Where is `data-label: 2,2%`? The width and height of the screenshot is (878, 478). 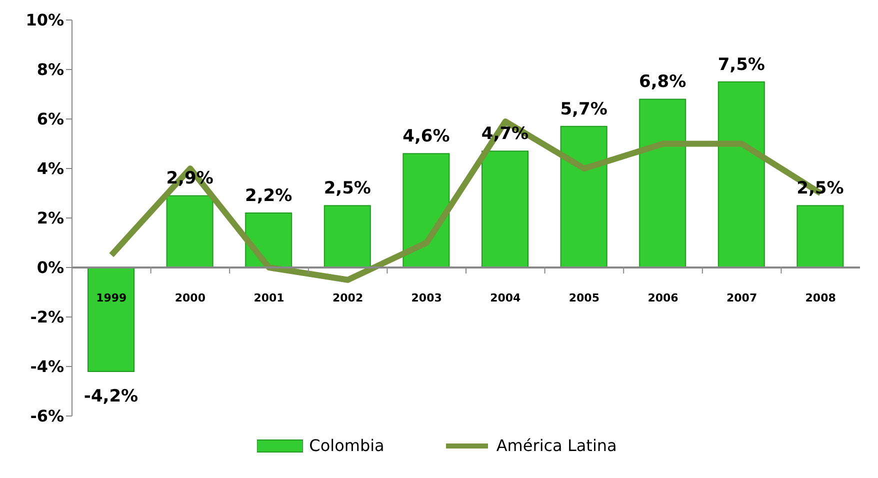 data-label: 2,2% is located at coordinates (268, 196).